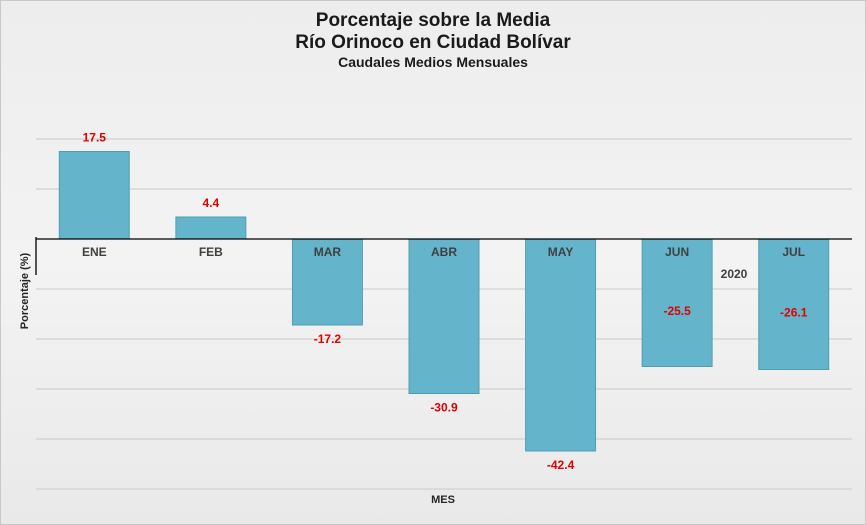 Image resolution: width=866 pixels, height=525 pixels. What do you see at coordinates (793, 252) in the screenshot?
I see `category-label: JUL` at bounding box center [793, 252].